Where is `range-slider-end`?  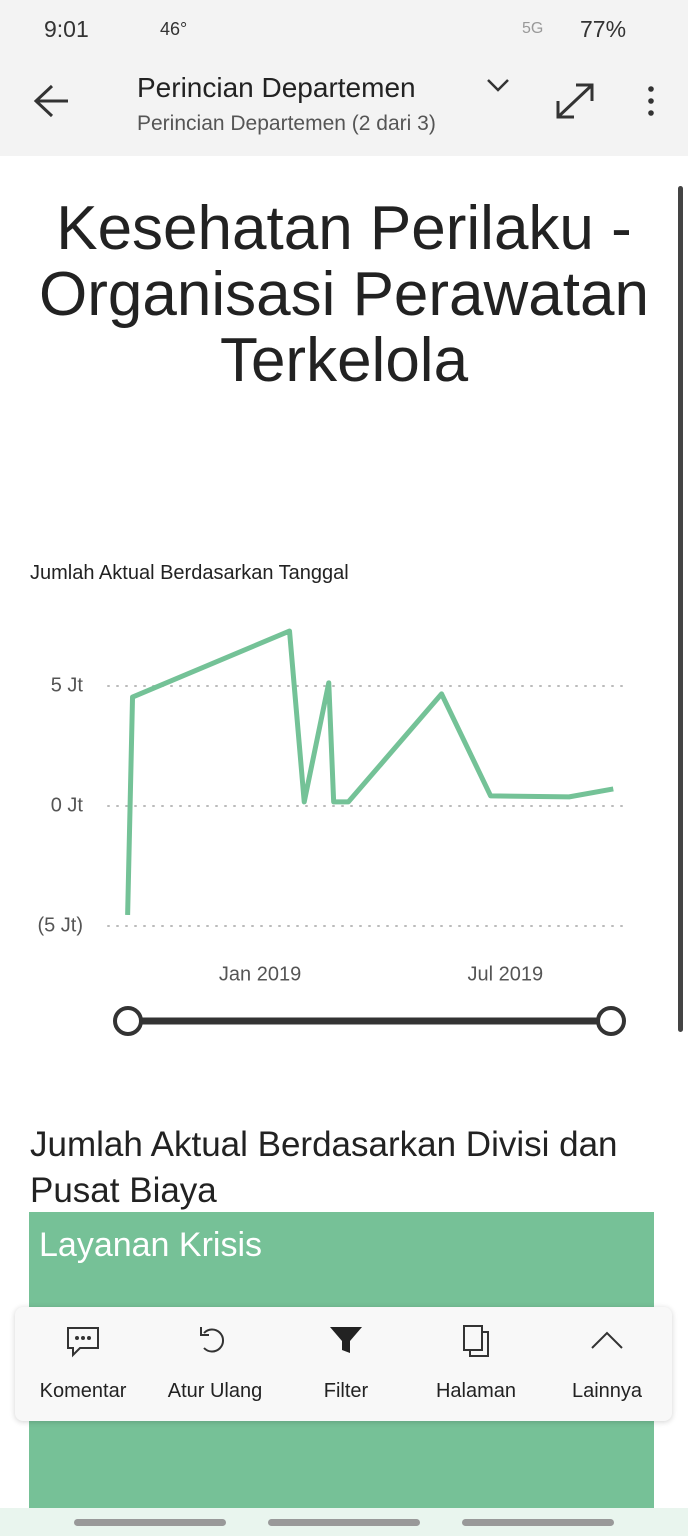
range-slider-end is located at coordinates (611, 1021).